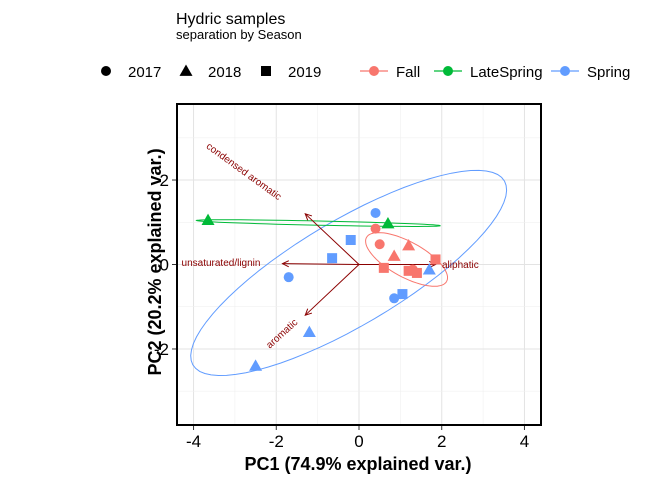 This screenshot has height=480, width=672. Describe the element at coordinates (266, 71) in the screenshot. I see `legend-key-2019` at that location.